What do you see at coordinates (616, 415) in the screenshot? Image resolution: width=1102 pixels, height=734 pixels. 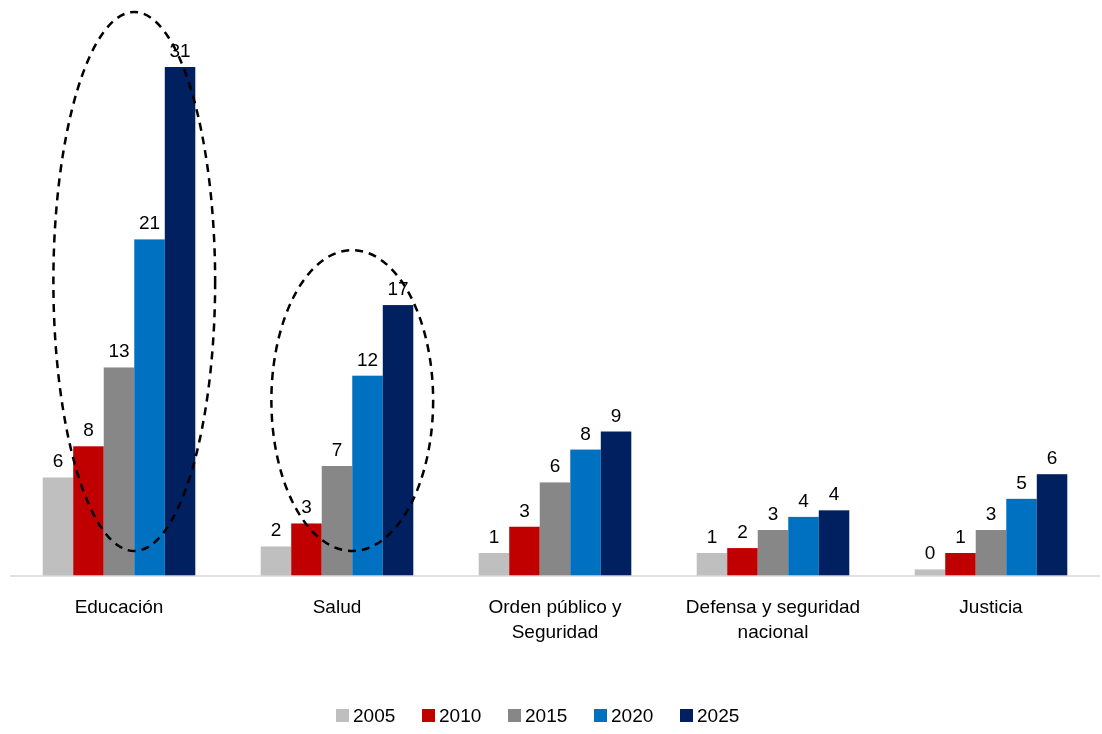 I see `data-label: 9` at bounding box center [616, 415].